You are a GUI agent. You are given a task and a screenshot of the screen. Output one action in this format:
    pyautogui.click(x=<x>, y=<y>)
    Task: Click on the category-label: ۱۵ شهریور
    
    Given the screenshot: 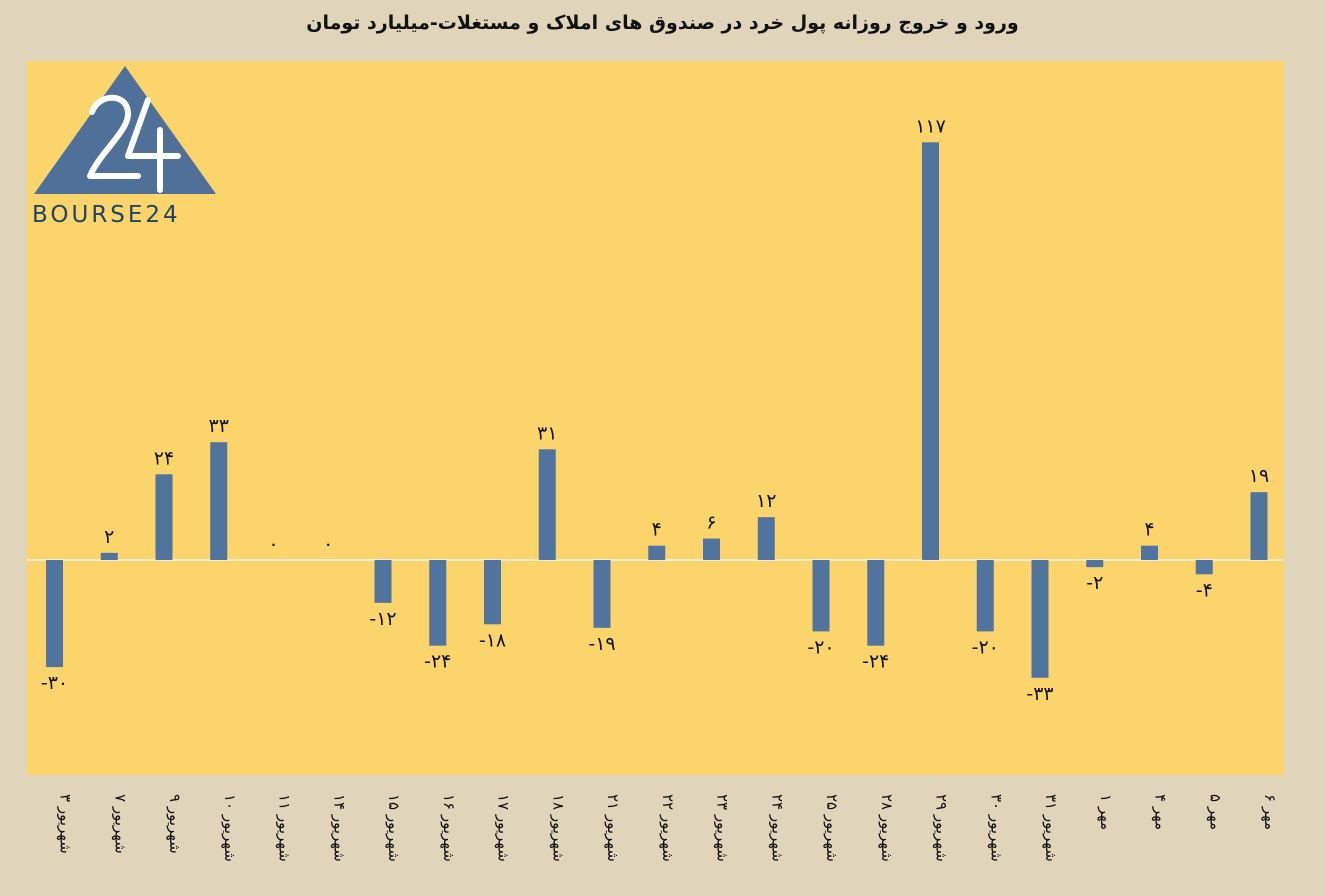 What is the action you would take?
    pyautogui.click(x=394, y=828)
    